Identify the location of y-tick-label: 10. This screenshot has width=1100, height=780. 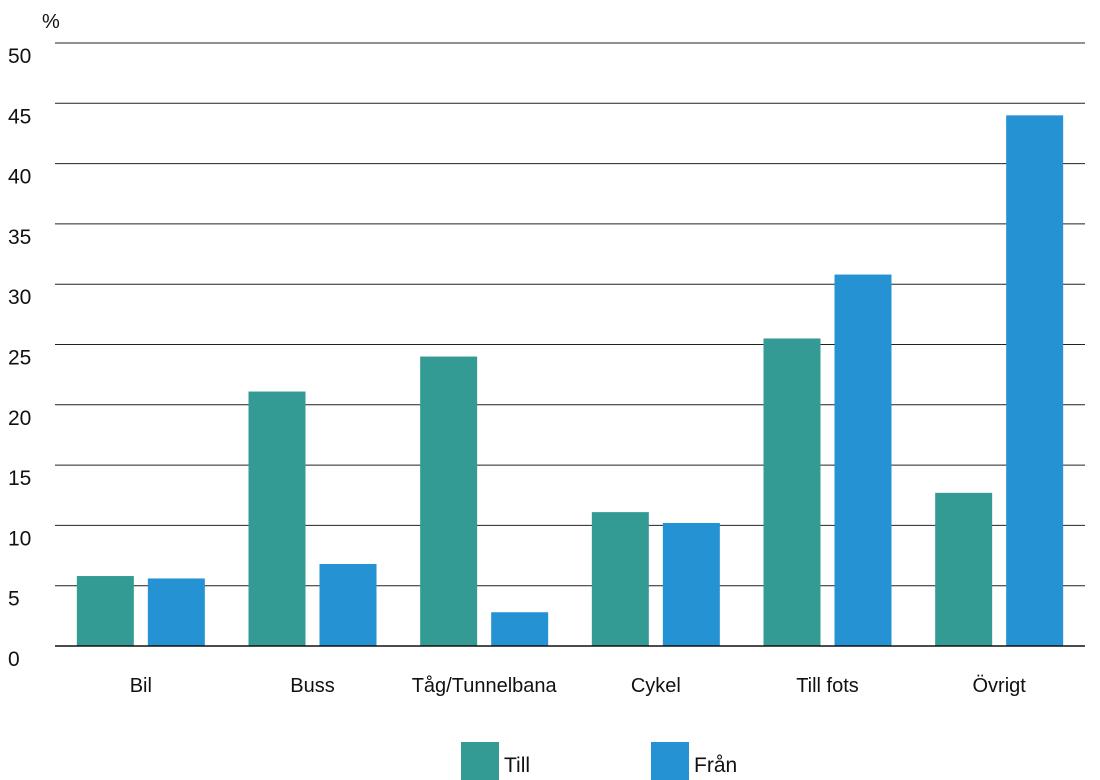
(19, 538).